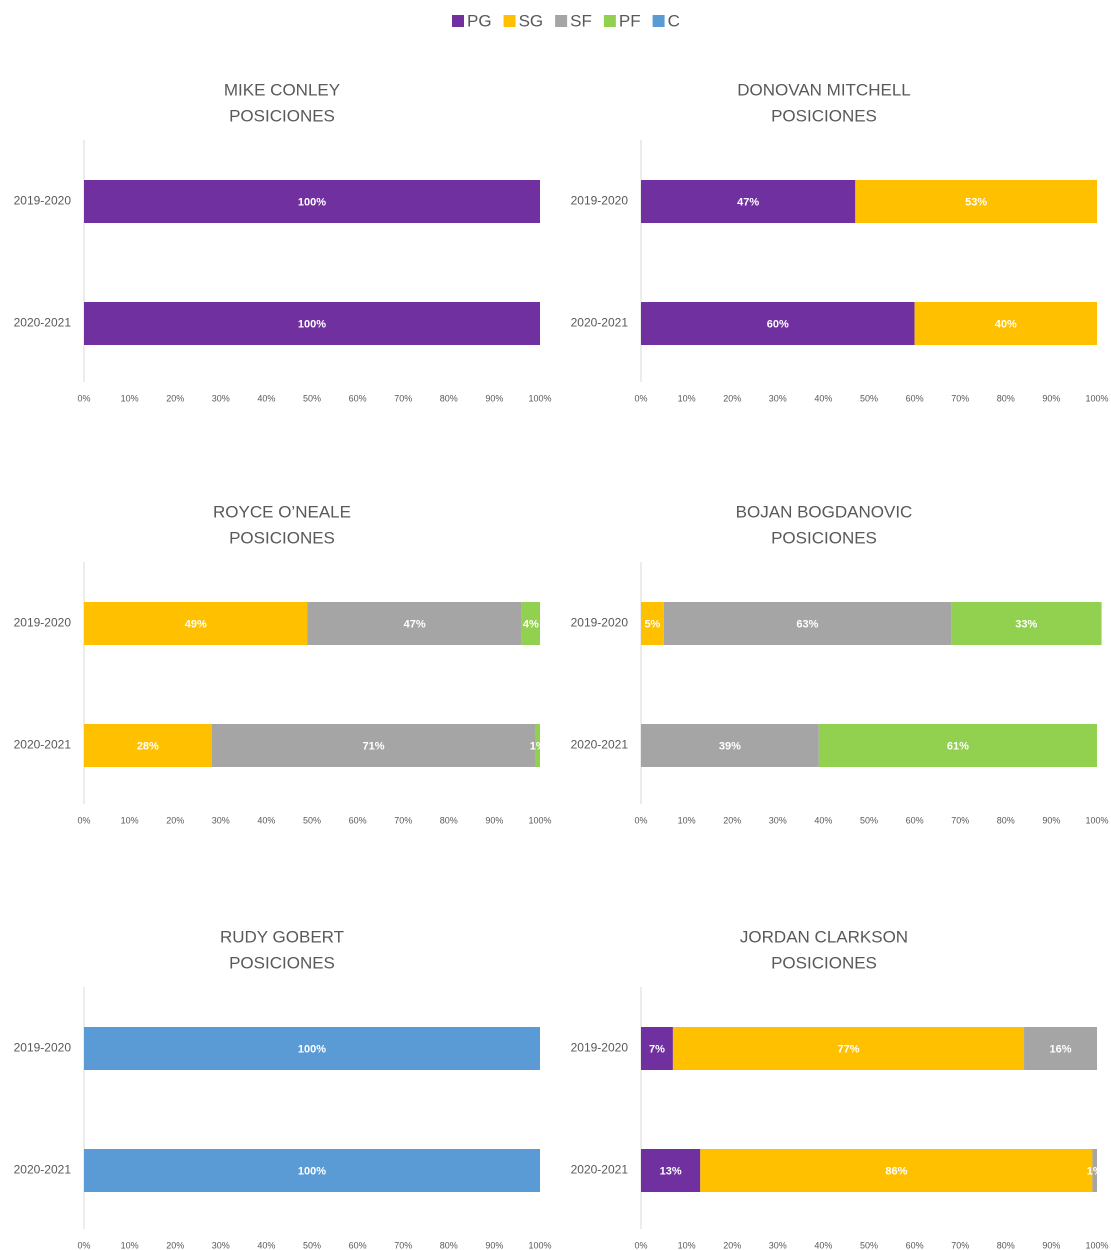 This screenshot has height=1250, width=1111. I want to click on data-label: 4%, so click(531, 624).